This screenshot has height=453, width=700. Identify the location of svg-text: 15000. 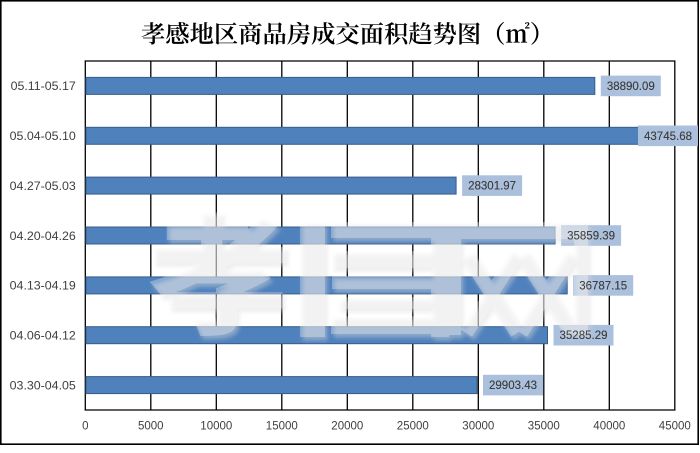
(282, 427).